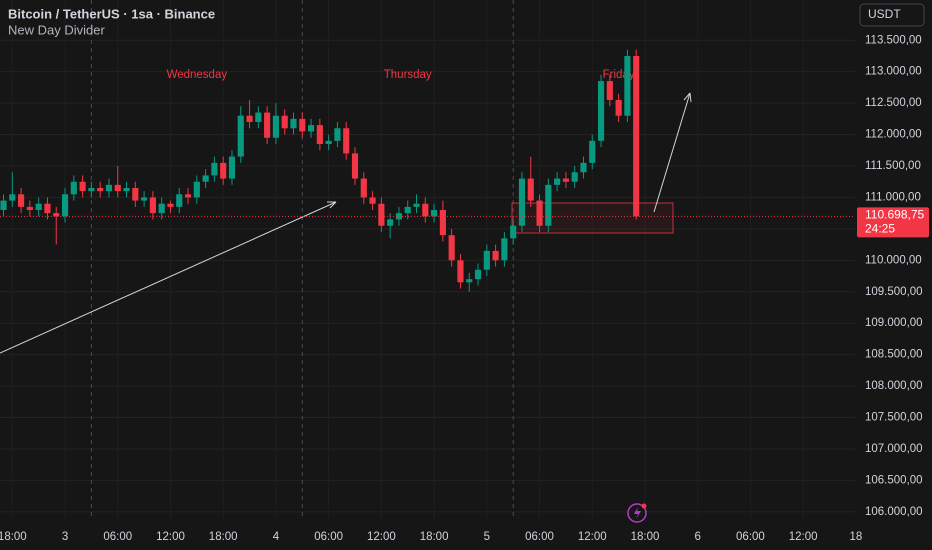  Describe the element at coordinates (893, 40) in the screenshot. I see `y-tick-label: 113.500,00` at that location.